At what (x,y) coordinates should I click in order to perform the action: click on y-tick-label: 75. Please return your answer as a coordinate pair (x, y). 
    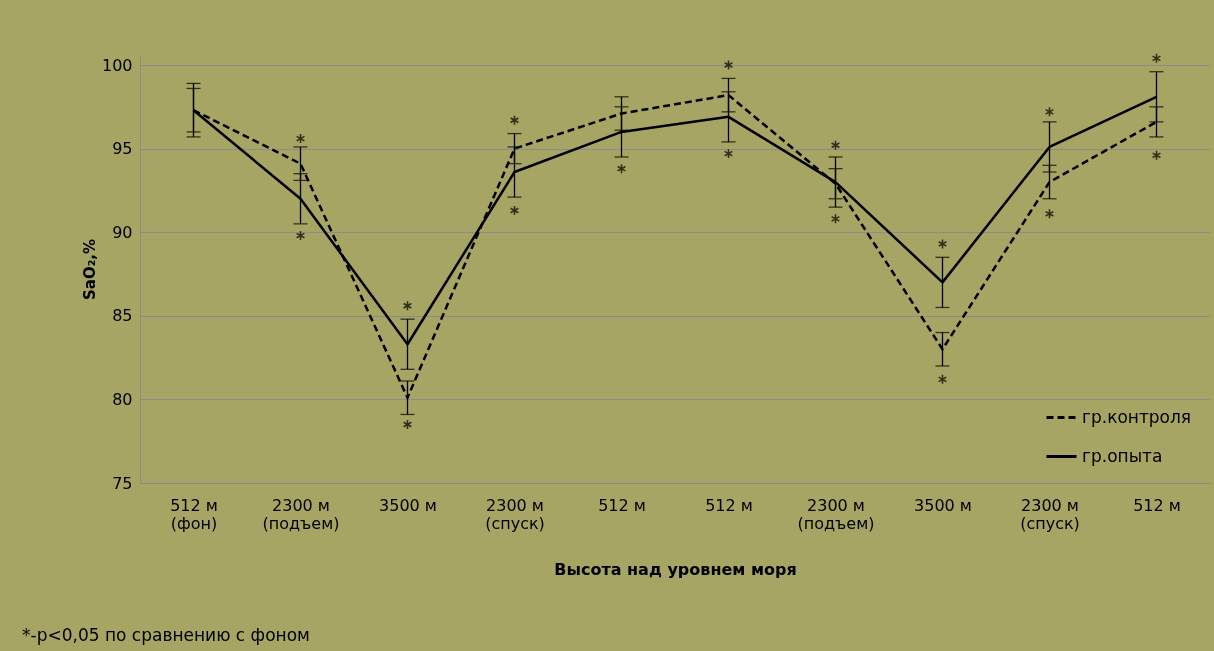
    Looking at the image, I should click on (122, 483).